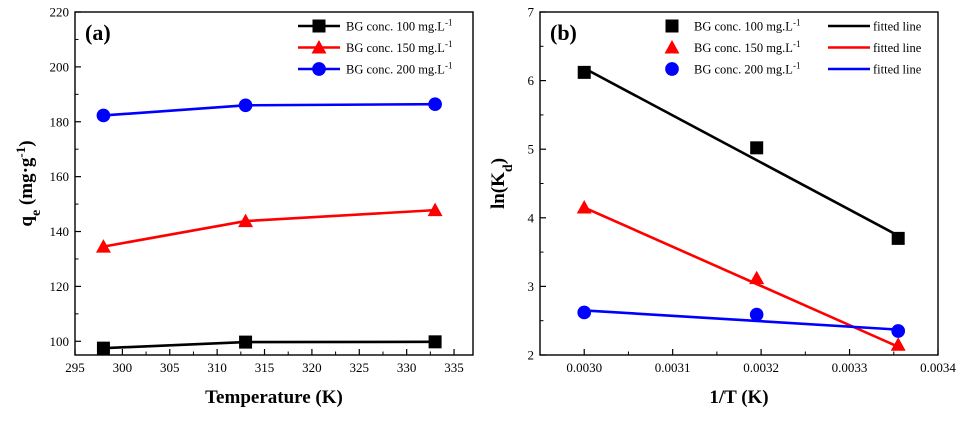 This screenshot has height=424, width=967. I want to click on y-tick-label: 5, so click(531, 149).